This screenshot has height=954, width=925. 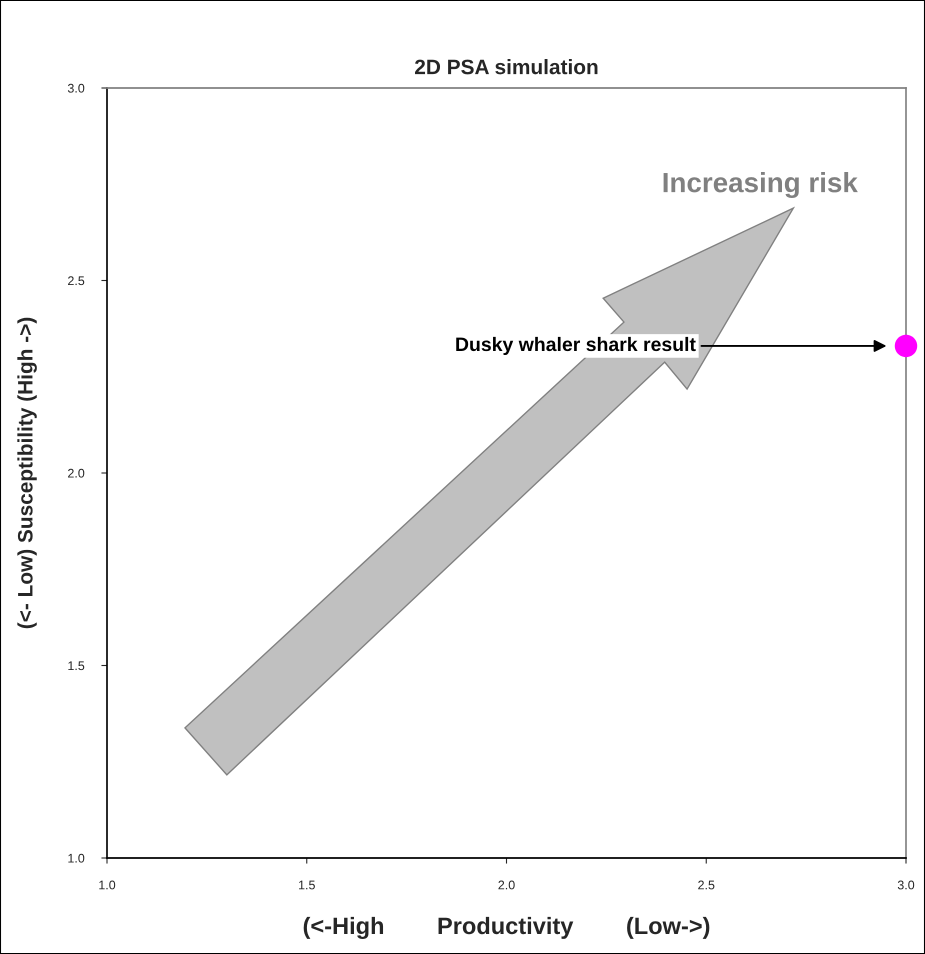 What do you see at coordinates (706, 885) in the screenshot?
I see `x-tick-label: 2.5` at bounding box center [706, 885].